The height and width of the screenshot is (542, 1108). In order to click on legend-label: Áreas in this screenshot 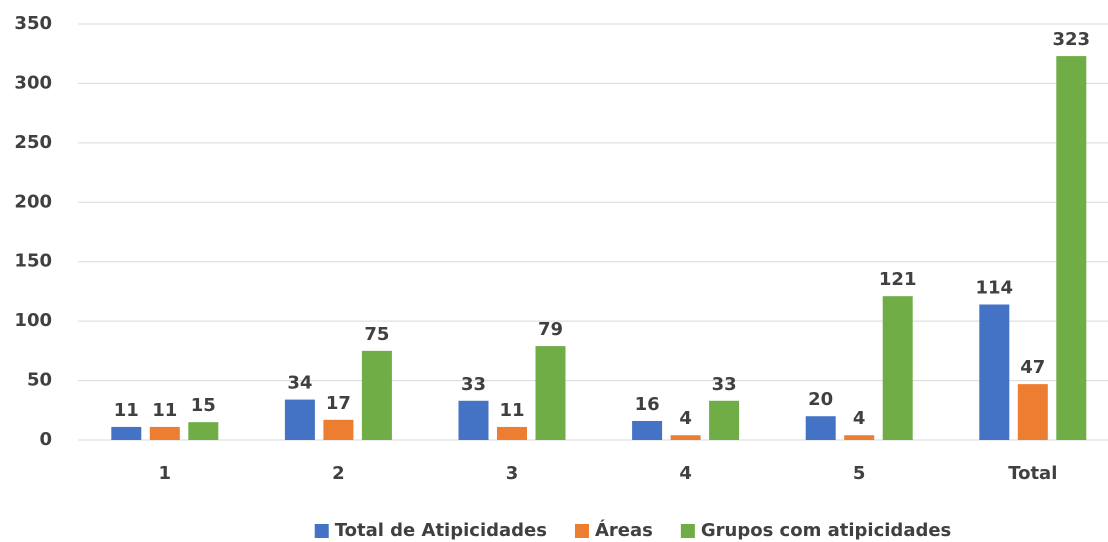, I will do `click(624, 530)`.